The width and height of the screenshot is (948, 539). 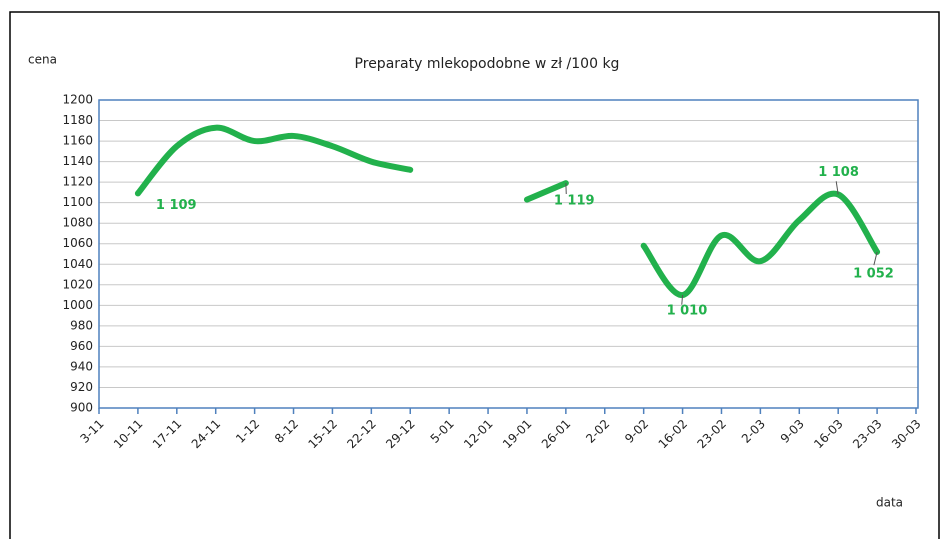 What do you see at coordinates (91, 431) in the screenshot?
I see `x-tick-label: 3-11` at bounding box center [91, 431].